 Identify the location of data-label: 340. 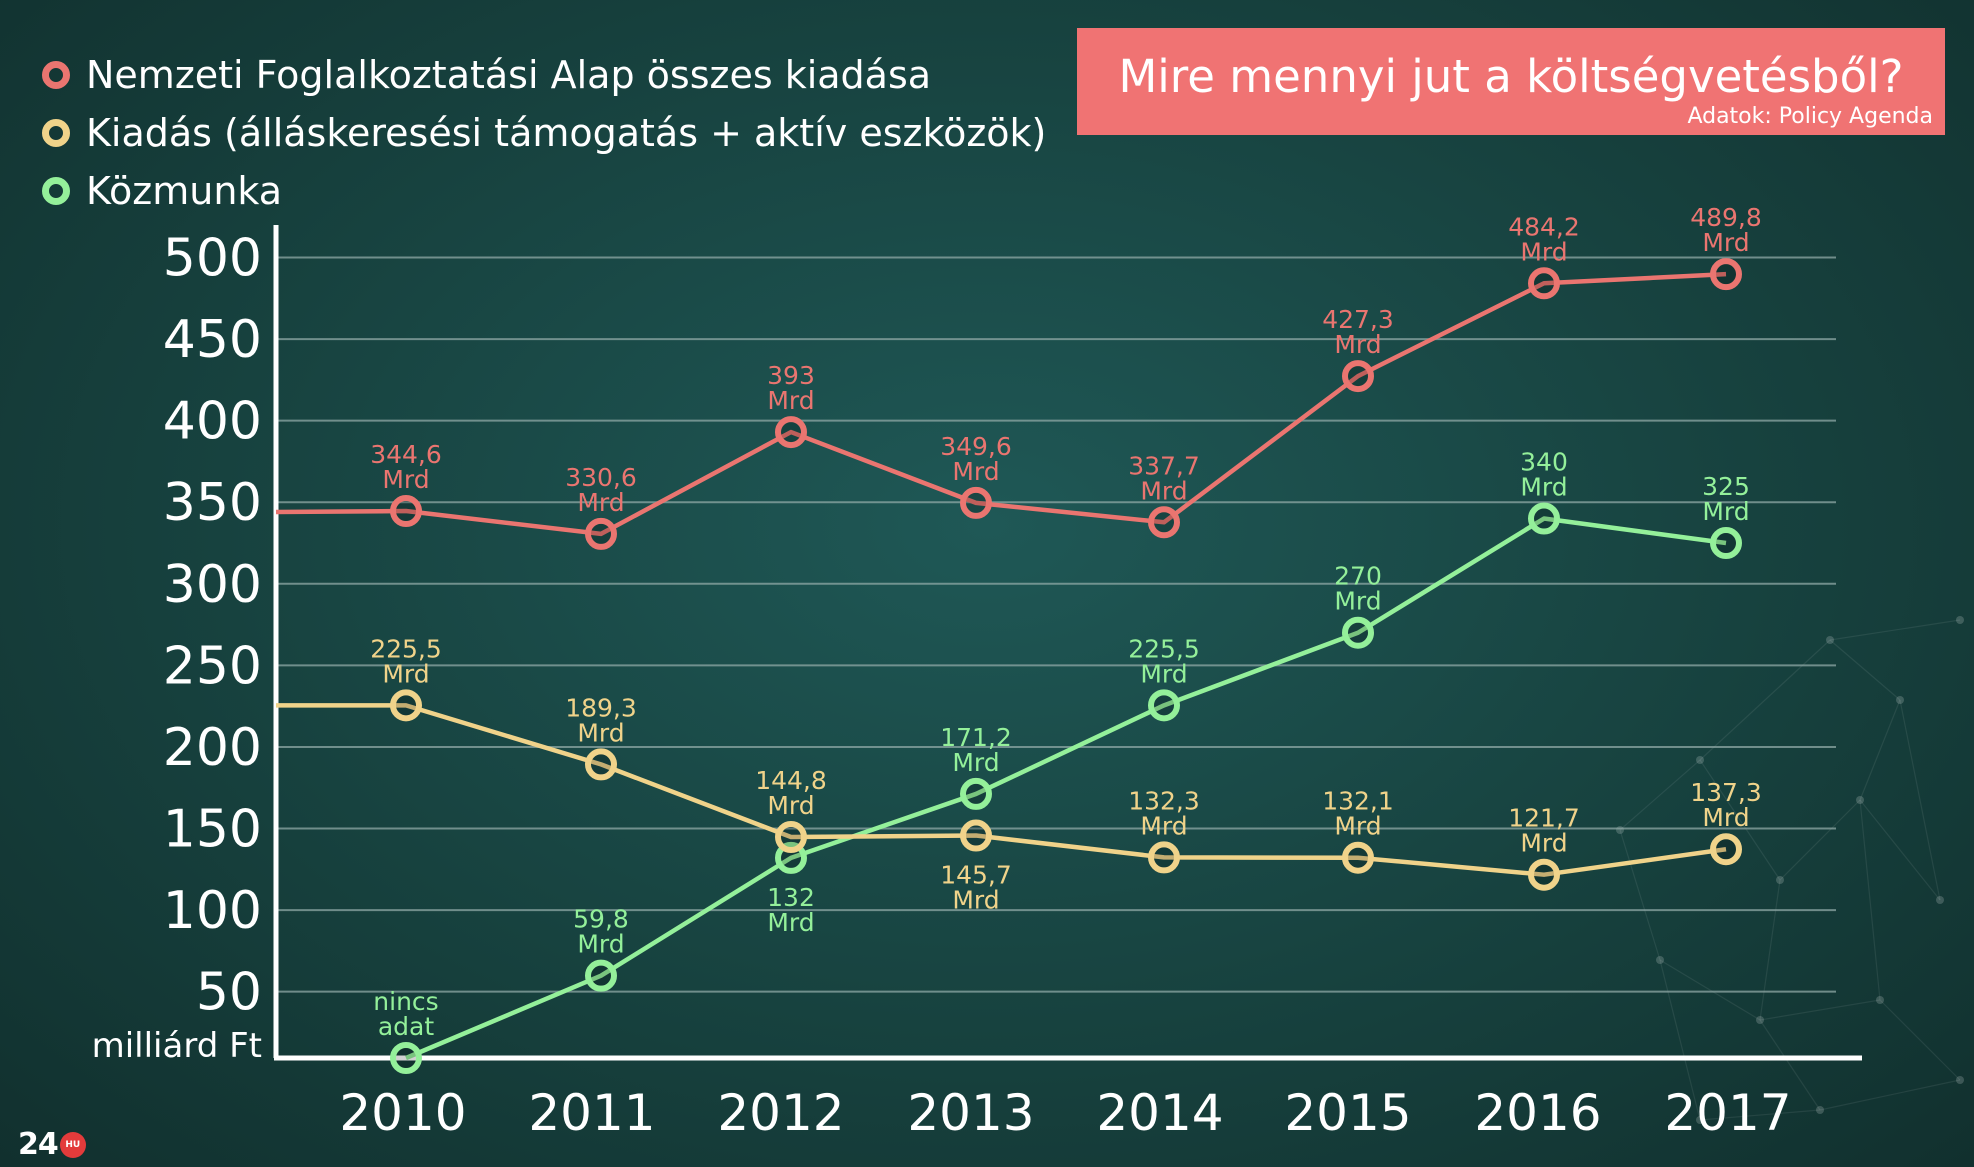
(1544, 462).